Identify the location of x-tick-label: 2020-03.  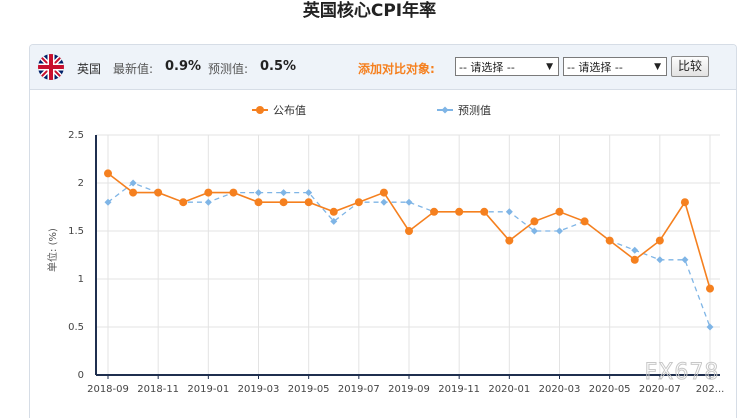
(560, 389).